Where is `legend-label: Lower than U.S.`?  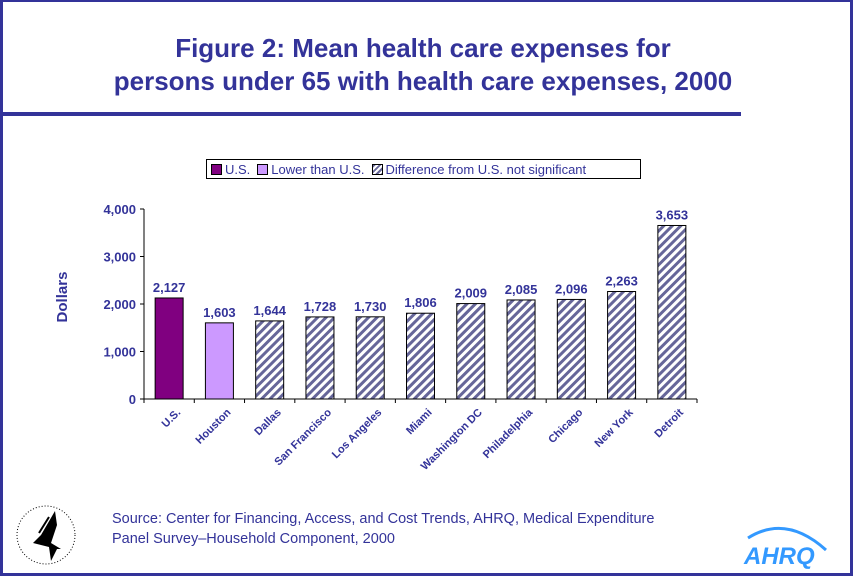 legend-label: Lower than U.S. is located at coordinates (318, 169).